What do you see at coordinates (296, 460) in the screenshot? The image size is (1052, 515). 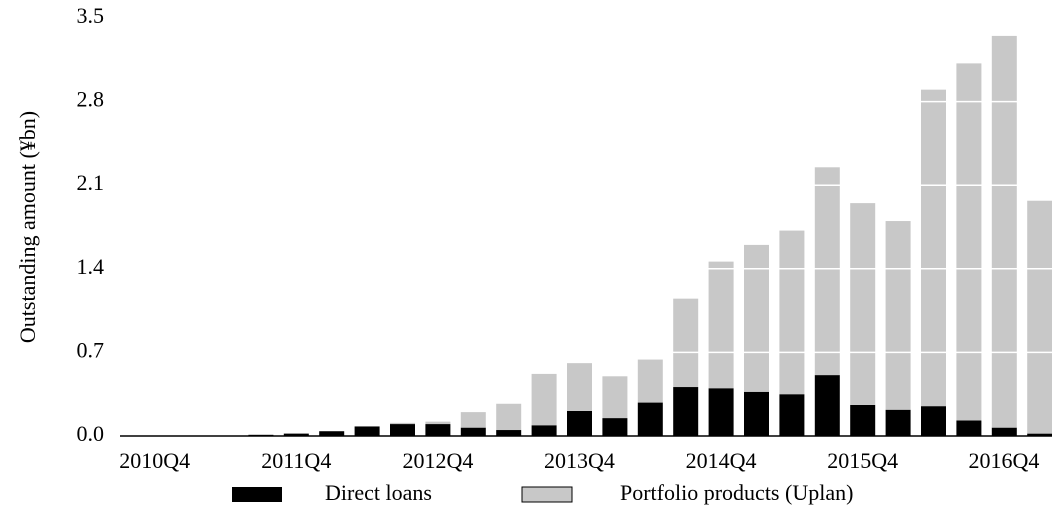 I see `x-tick-label: 2011Q4` at bounding box center [296, 460].